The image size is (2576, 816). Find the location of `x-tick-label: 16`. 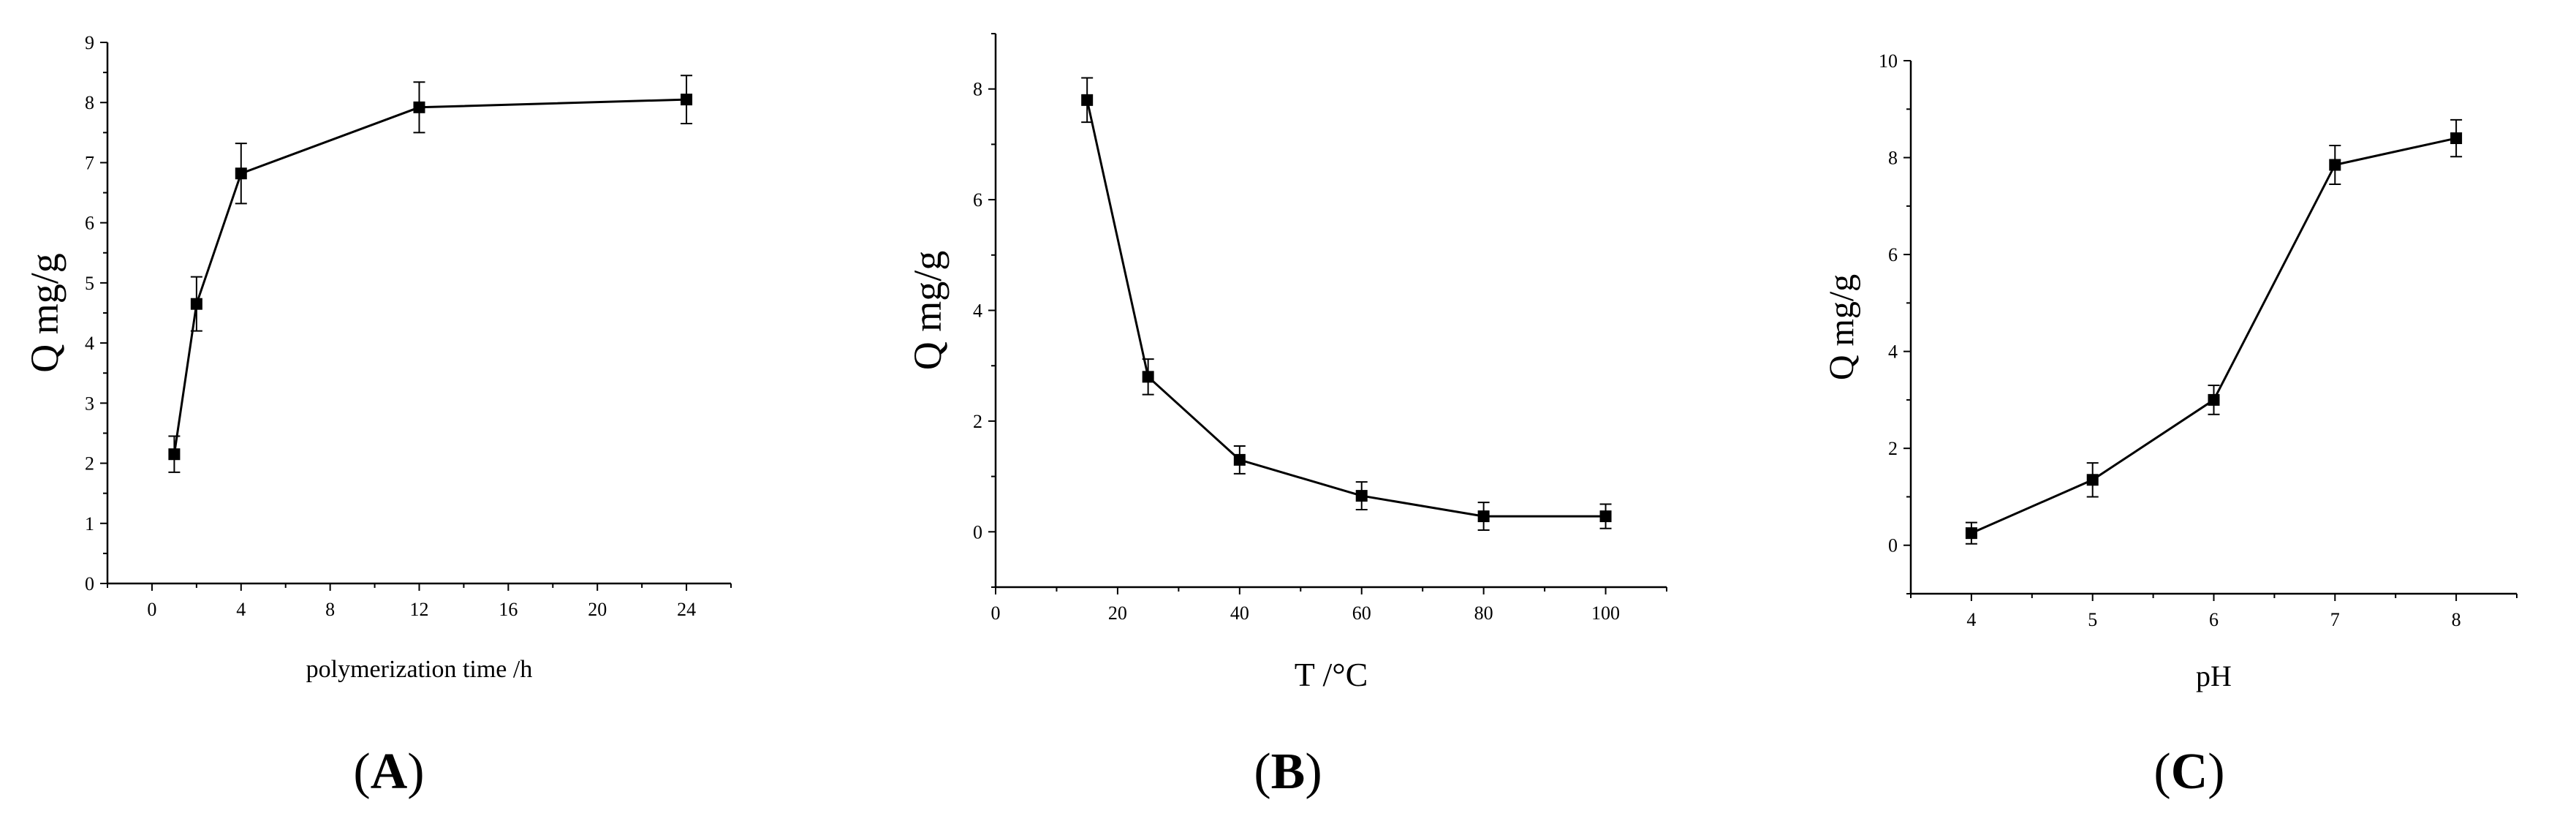

x-tick-label: 16 is located at coordinates (508, 609).